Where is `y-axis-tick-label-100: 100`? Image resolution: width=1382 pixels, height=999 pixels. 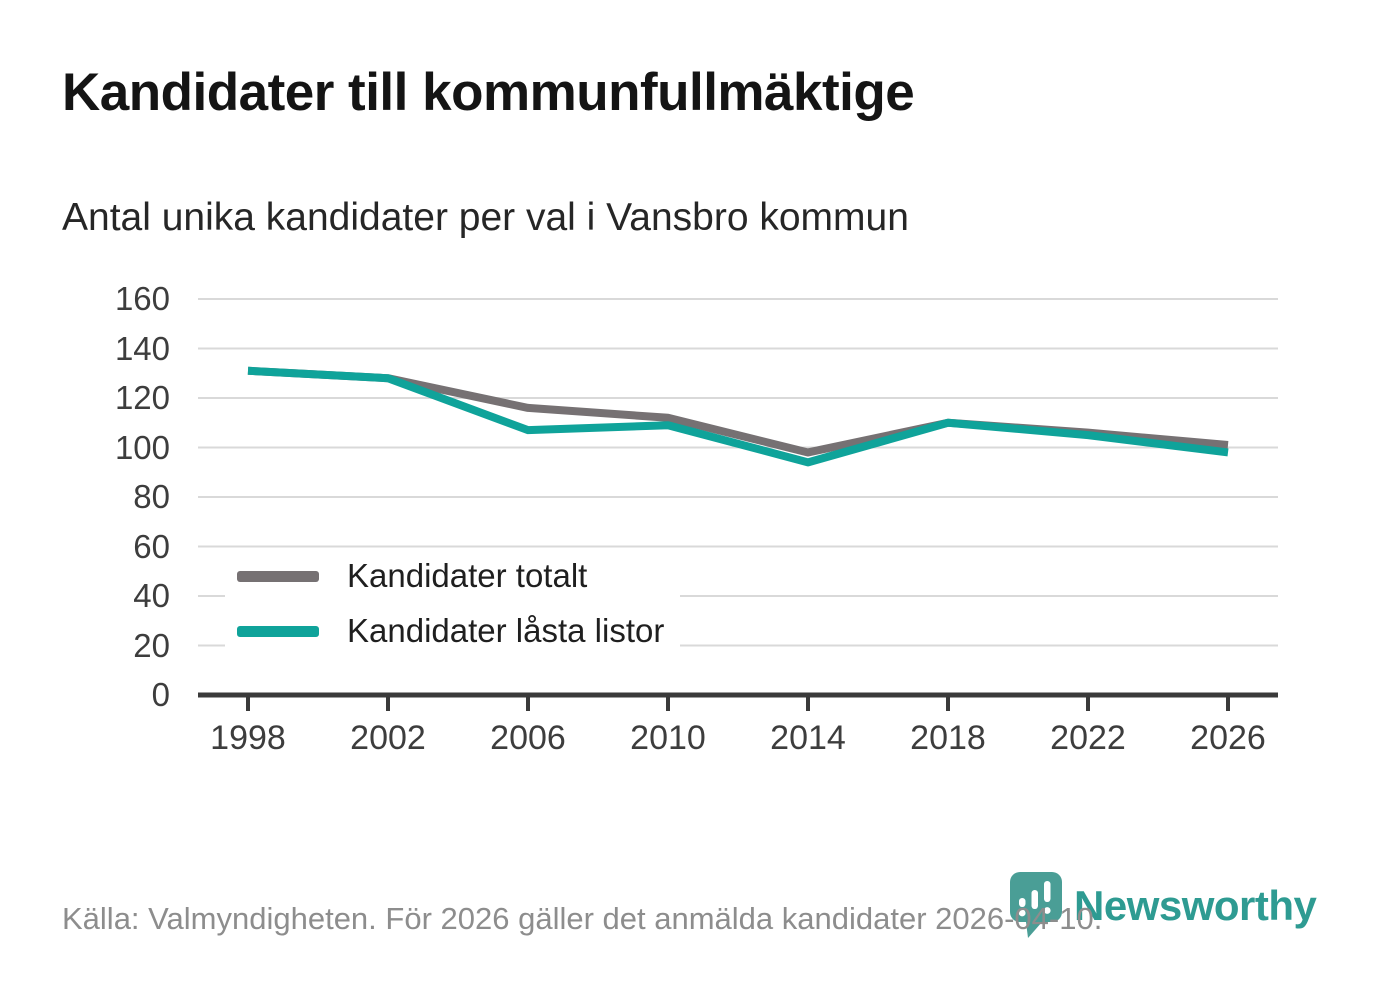
y-axis-tick-label-100: 100 is located at coordinates (142, 447).